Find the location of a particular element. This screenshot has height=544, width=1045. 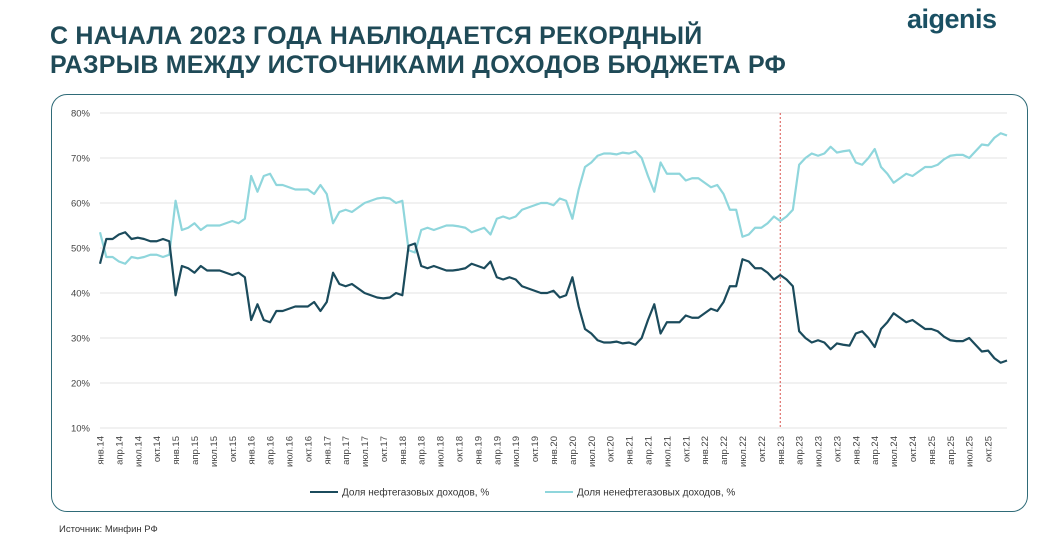

x-tick-label: окт.14 is located at coordinates (157, 449).